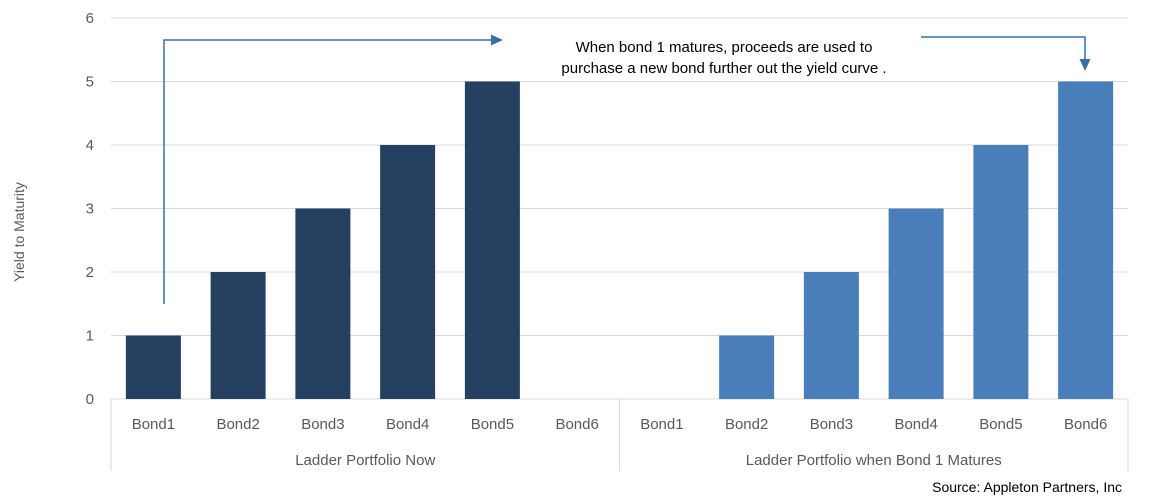 Image resolution: width=1163 pixels, height=503 pixels. I want to click on y-tick-label: 1, so click(90, 336).